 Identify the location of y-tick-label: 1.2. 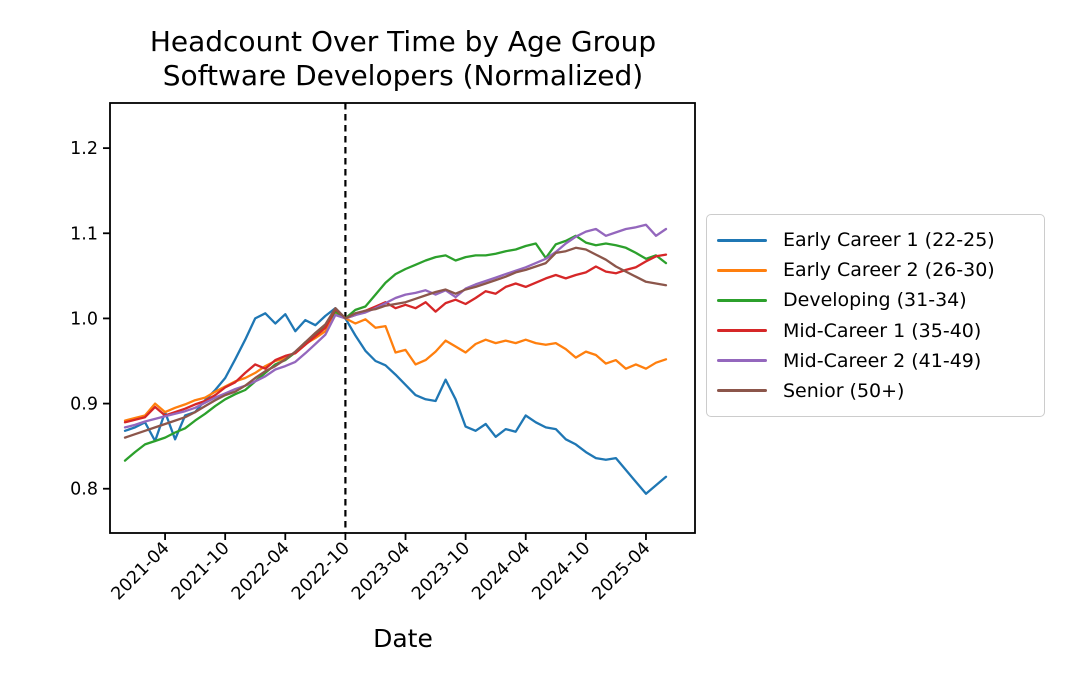
(84, 149).